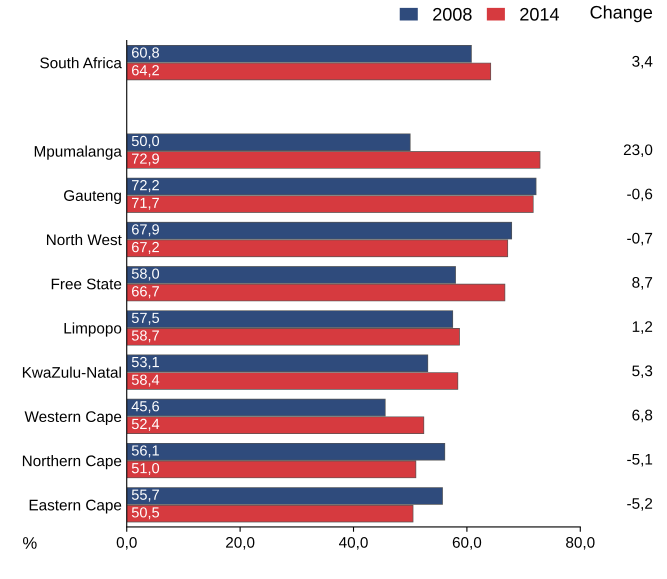 The height and width of the screenshot is (579, 667). Describe the element at coordinates (642, 327) in the screenshot. I see `text: 1,2` at that location.